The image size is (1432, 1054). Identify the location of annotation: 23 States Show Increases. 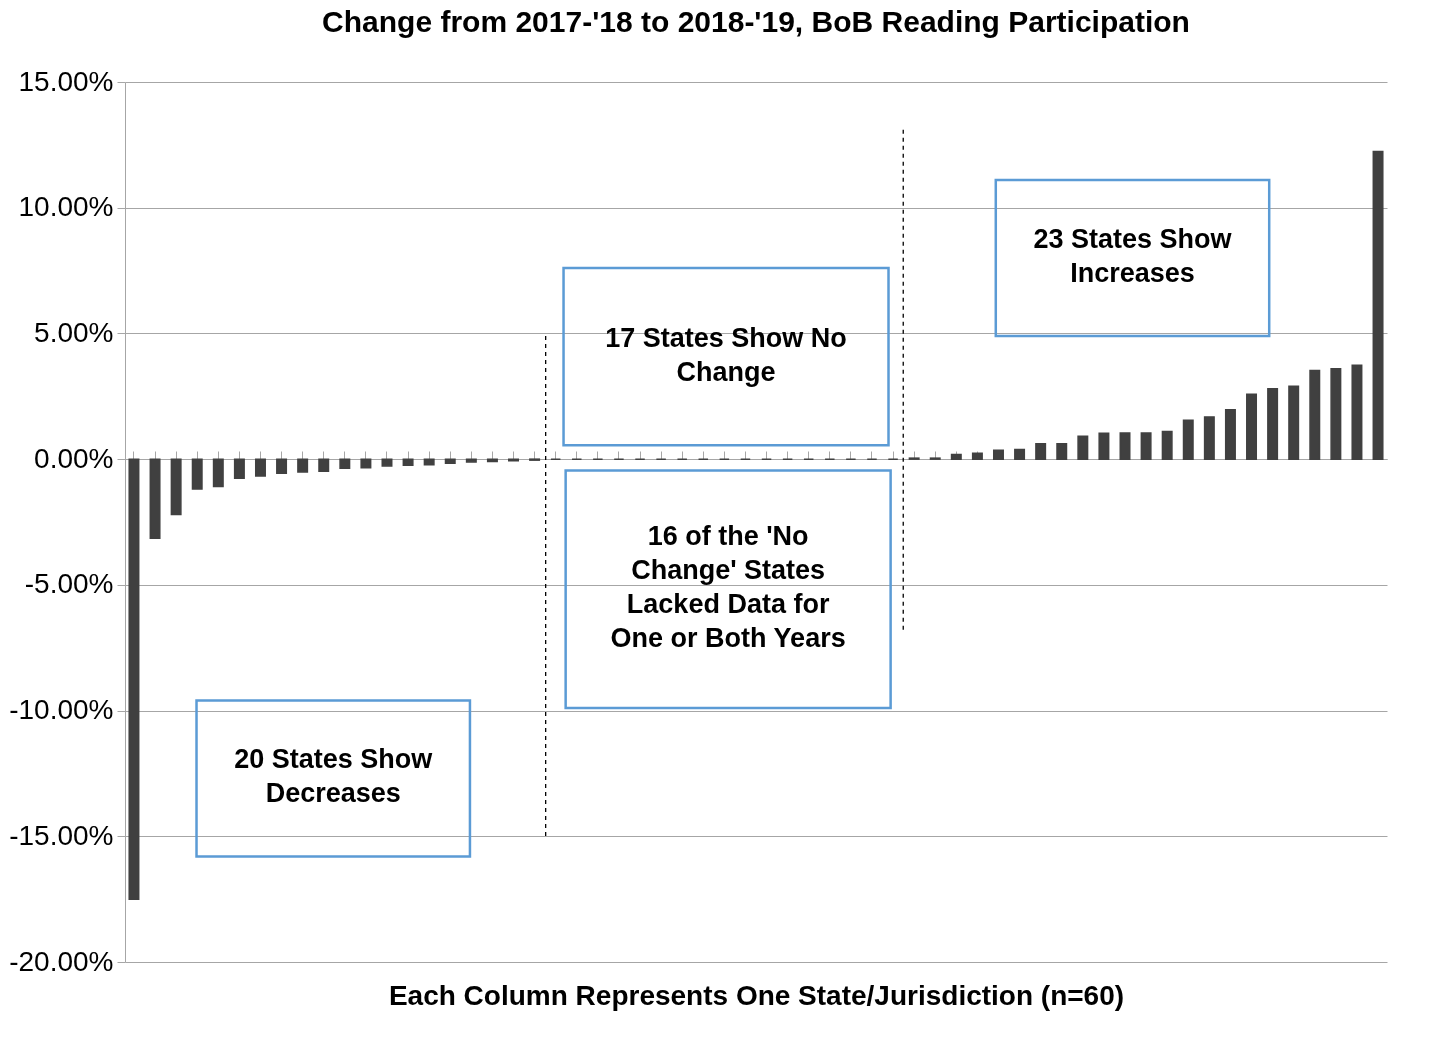
(1133, 256).